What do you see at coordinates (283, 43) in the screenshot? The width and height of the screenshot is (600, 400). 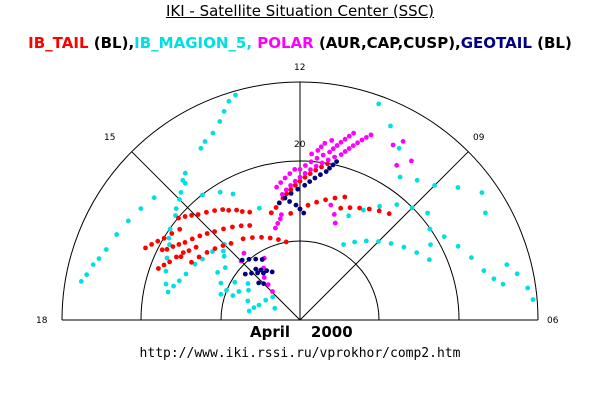 I see `legend-polar: POLAR` at bounding box center [283, 43].